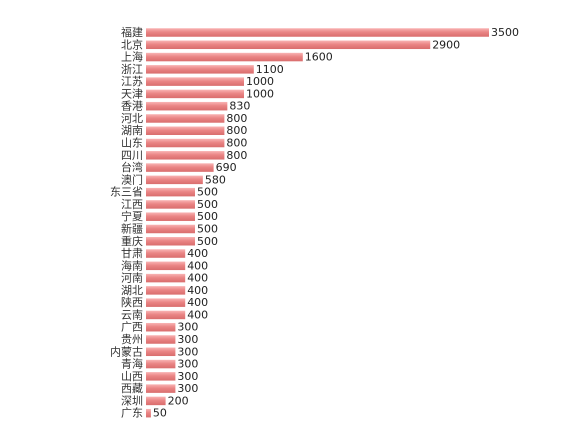 This screenshot has width=576, height=433. I want to click on category-label: 广东, so click(132, 413).